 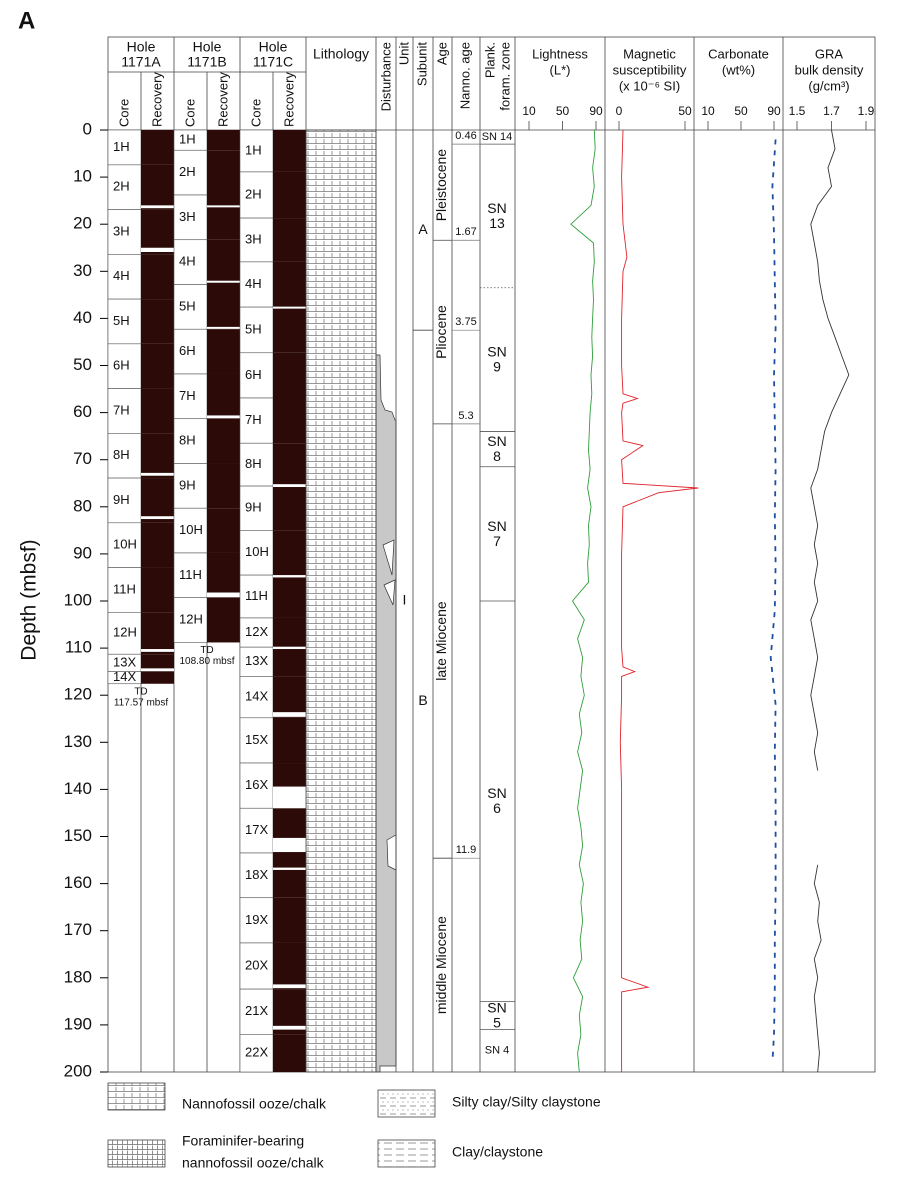 I want to click on y-tick-label: 70, so click(x=82, y=458).